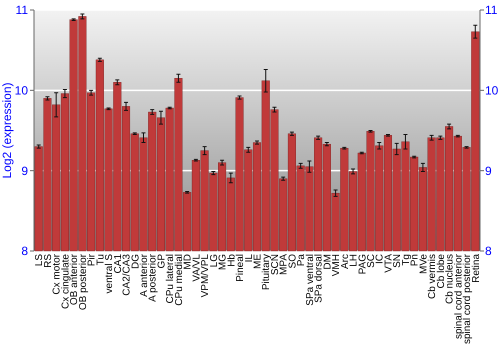 The width and height of the screenshot is (500, 350). I want to click on y2-tick-label: 9, so click(488, 171).